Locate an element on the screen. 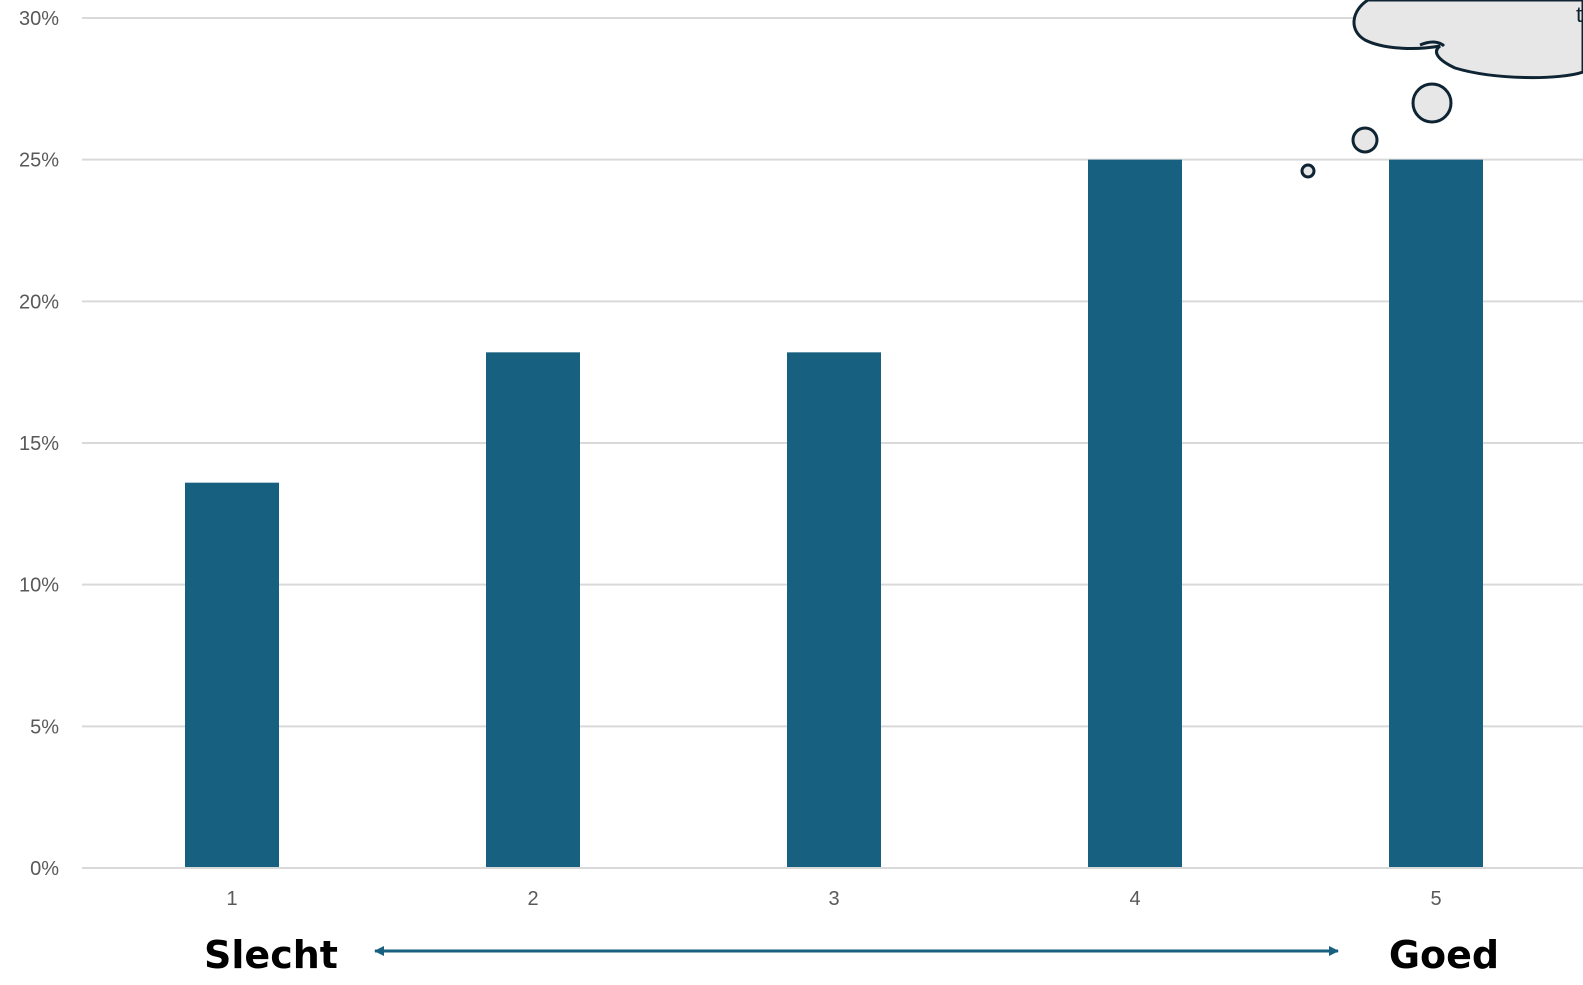 Image resolution: width=1583 pixels, height=985 pixels. y-tick-label: 5% is located at coordinates (44, 727).